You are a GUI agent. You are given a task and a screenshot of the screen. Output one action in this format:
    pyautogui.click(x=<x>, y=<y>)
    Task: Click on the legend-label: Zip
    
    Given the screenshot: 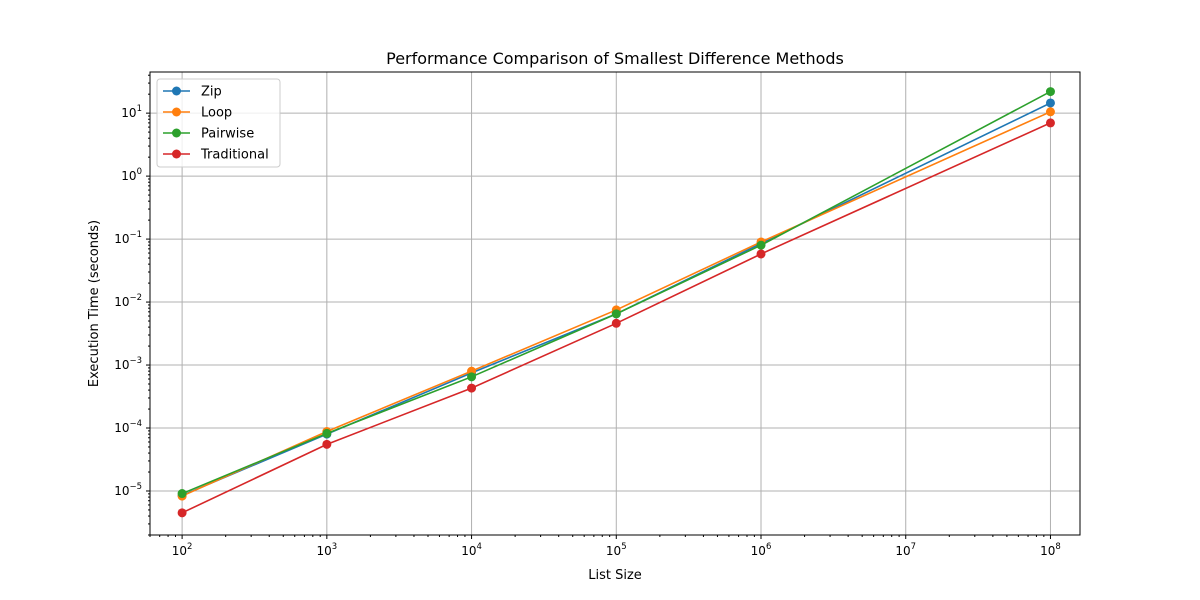 What is the action you would take?
    pyautogui.click(x=211, y=92)
    